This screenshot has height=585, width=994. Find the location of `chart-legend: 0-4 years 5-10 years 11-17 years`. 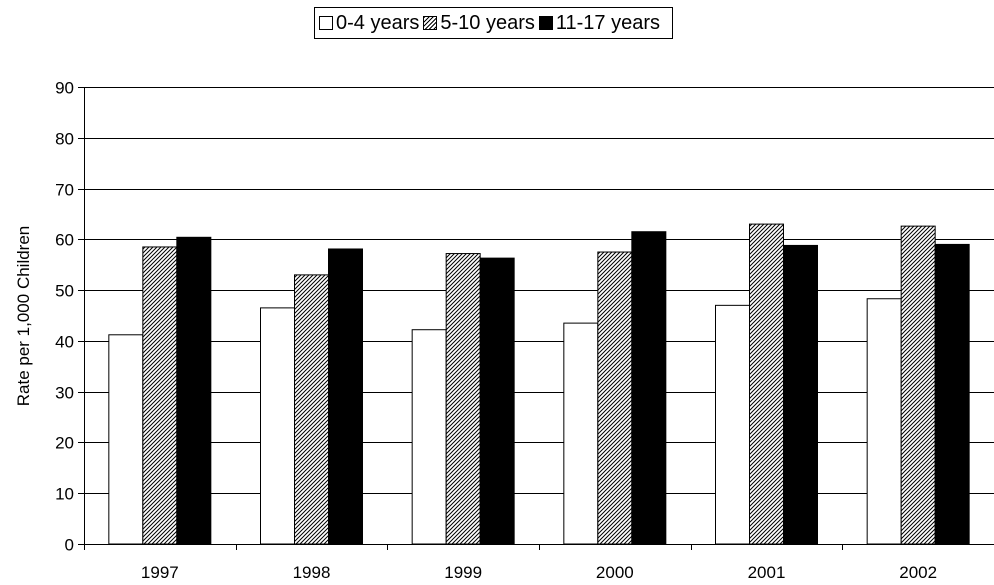

chart-legend: 0-4 years 5-10 years 11-17 years is located at coordinates (494, 23).